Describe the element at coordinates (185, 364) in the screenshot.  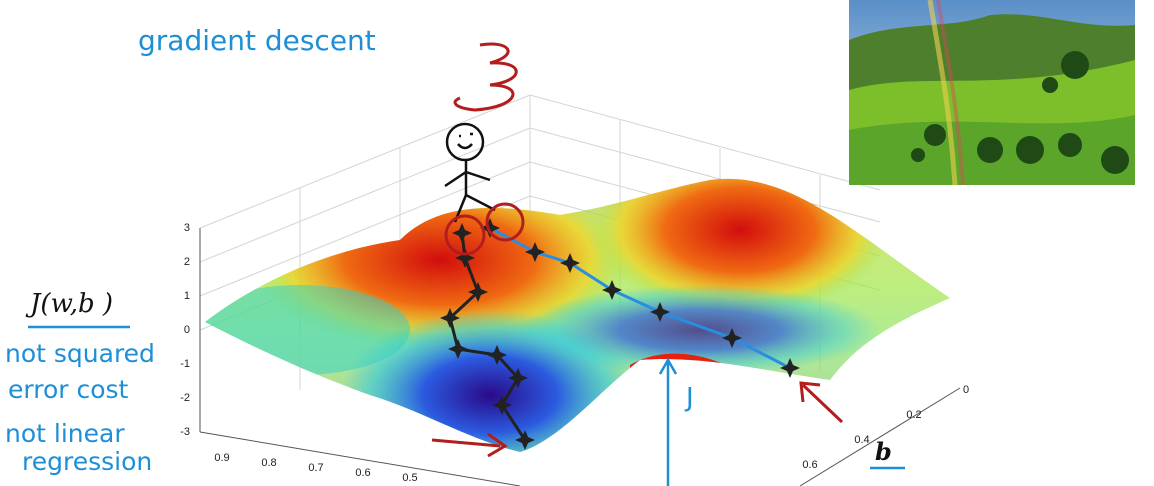
I see `axis-tick-label: -1` at that location.